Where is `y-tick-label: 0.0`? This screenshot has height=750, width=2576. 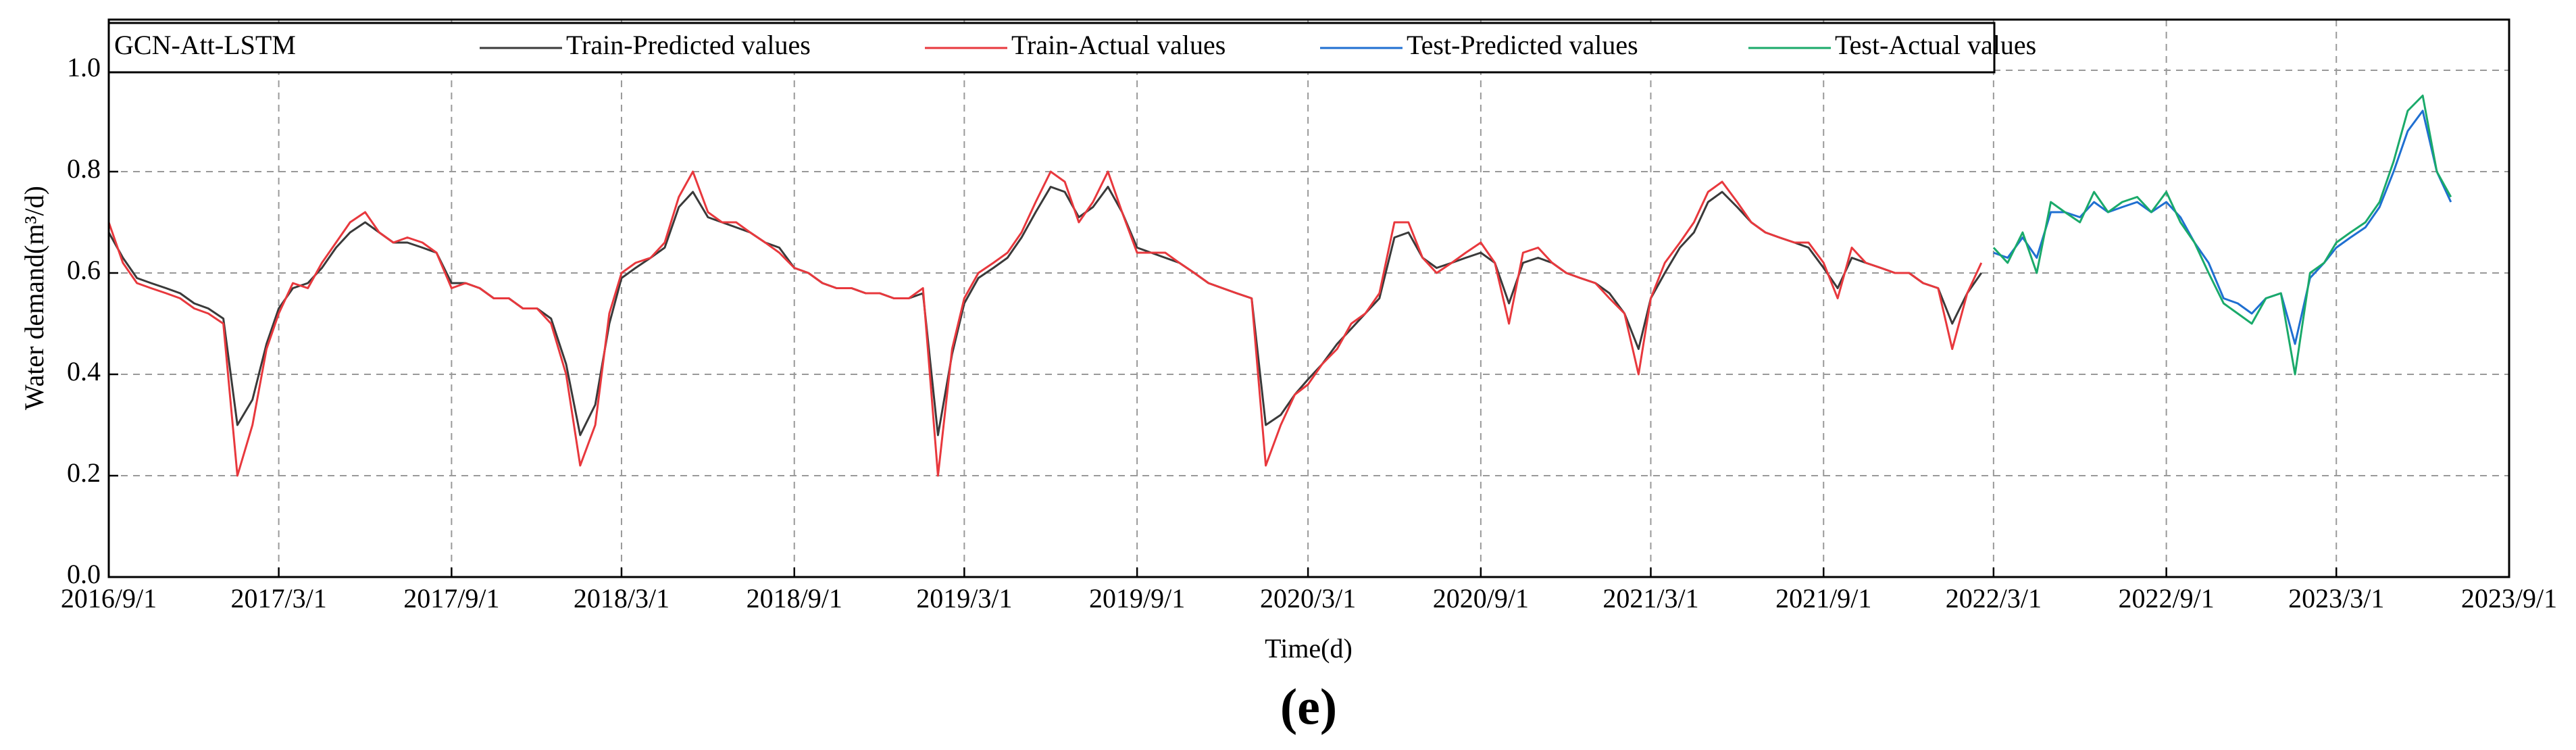
y-tick-label: 0.0 is located at coordinates (84, 574).